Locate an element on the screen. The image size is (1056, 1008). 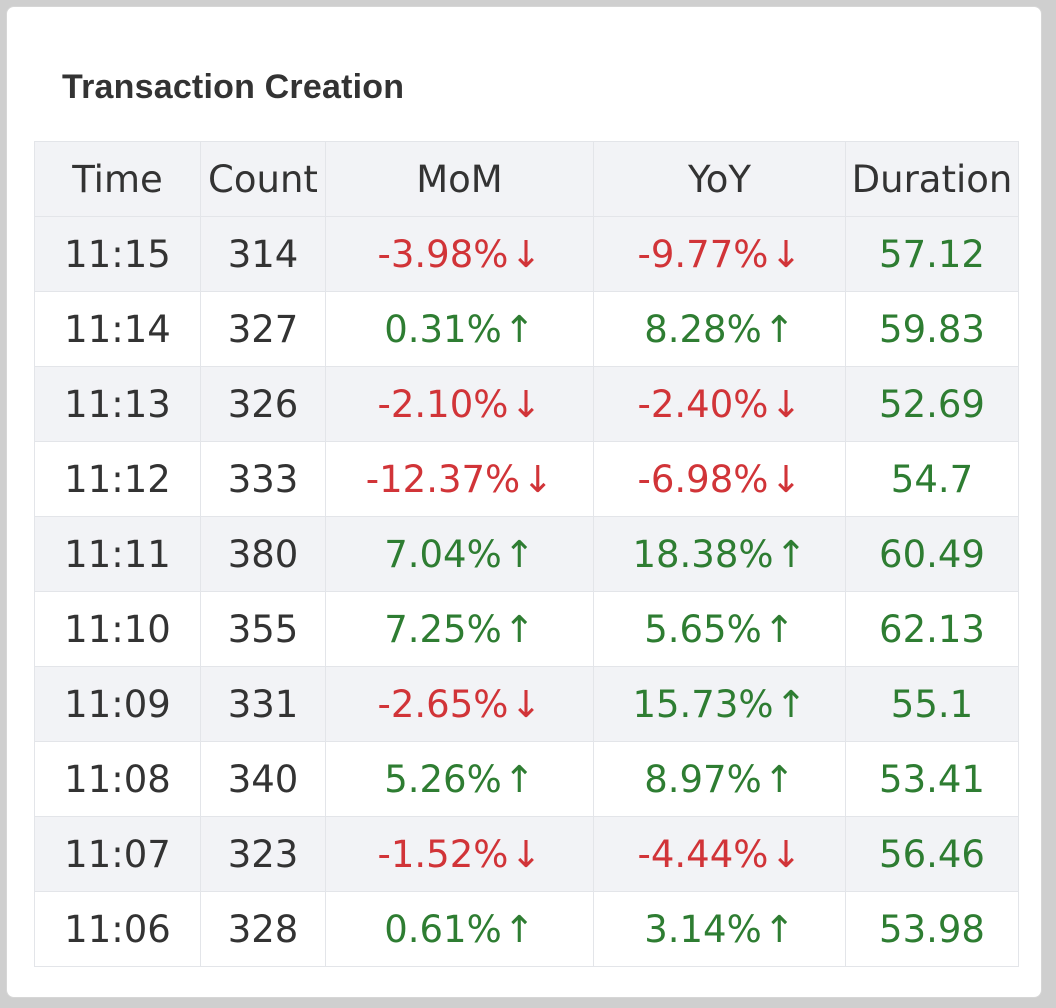
duration-cell: 55.1 is located at coordinates (932, 704).